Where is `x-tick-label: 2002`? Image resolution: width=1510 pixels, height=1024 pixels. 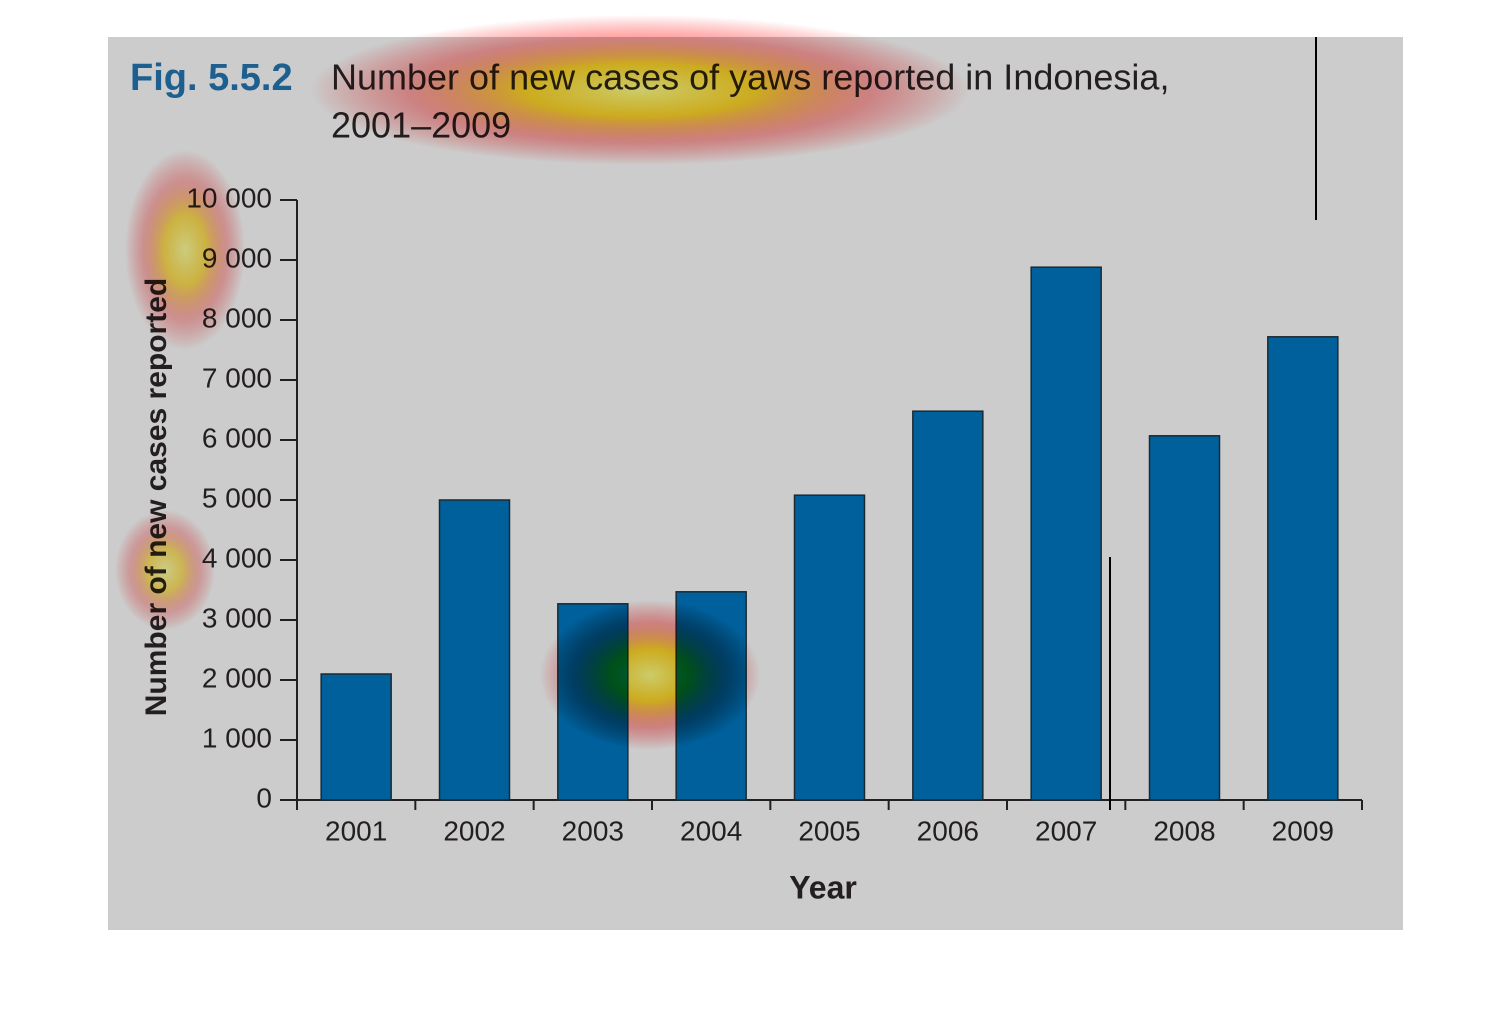
x-tick-label: 2002 is located at coordinates (474, 830).